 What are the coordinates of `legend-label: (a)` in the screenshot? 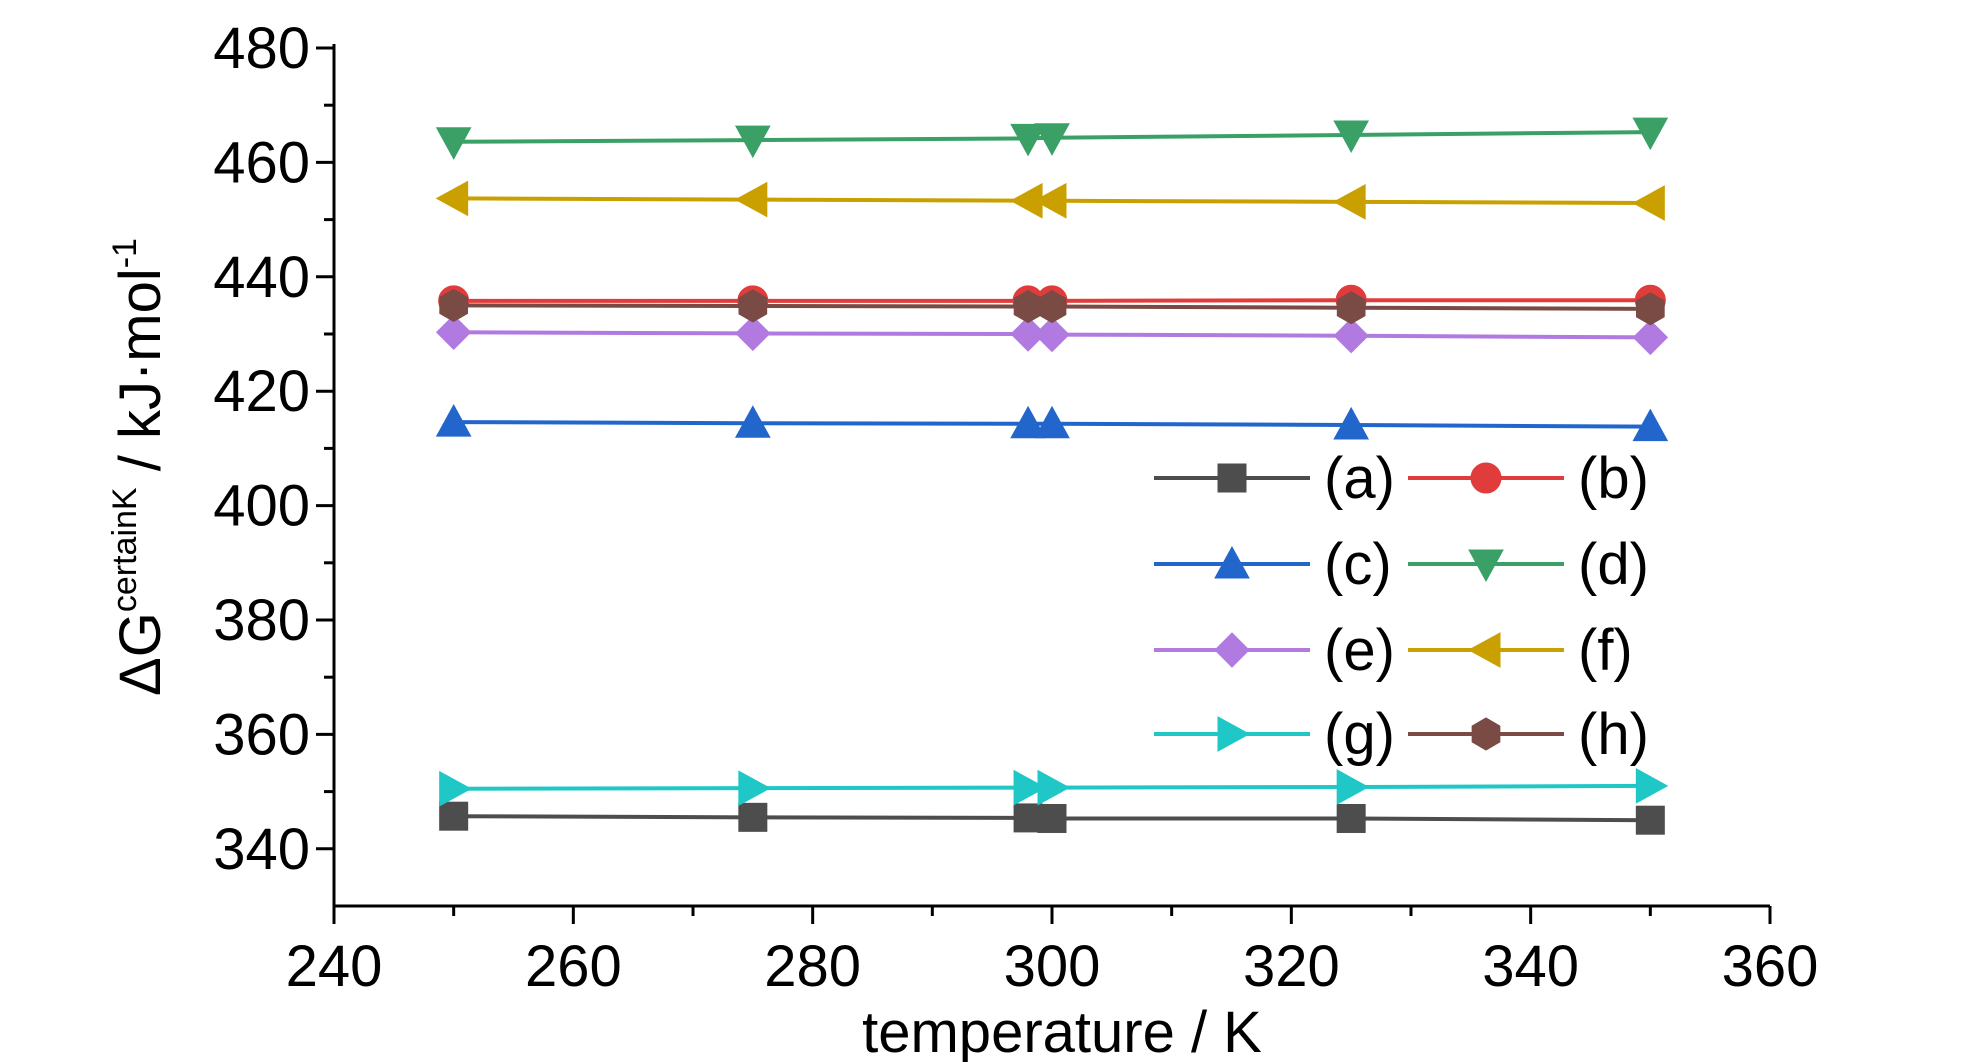 It's located at (1359, 478).